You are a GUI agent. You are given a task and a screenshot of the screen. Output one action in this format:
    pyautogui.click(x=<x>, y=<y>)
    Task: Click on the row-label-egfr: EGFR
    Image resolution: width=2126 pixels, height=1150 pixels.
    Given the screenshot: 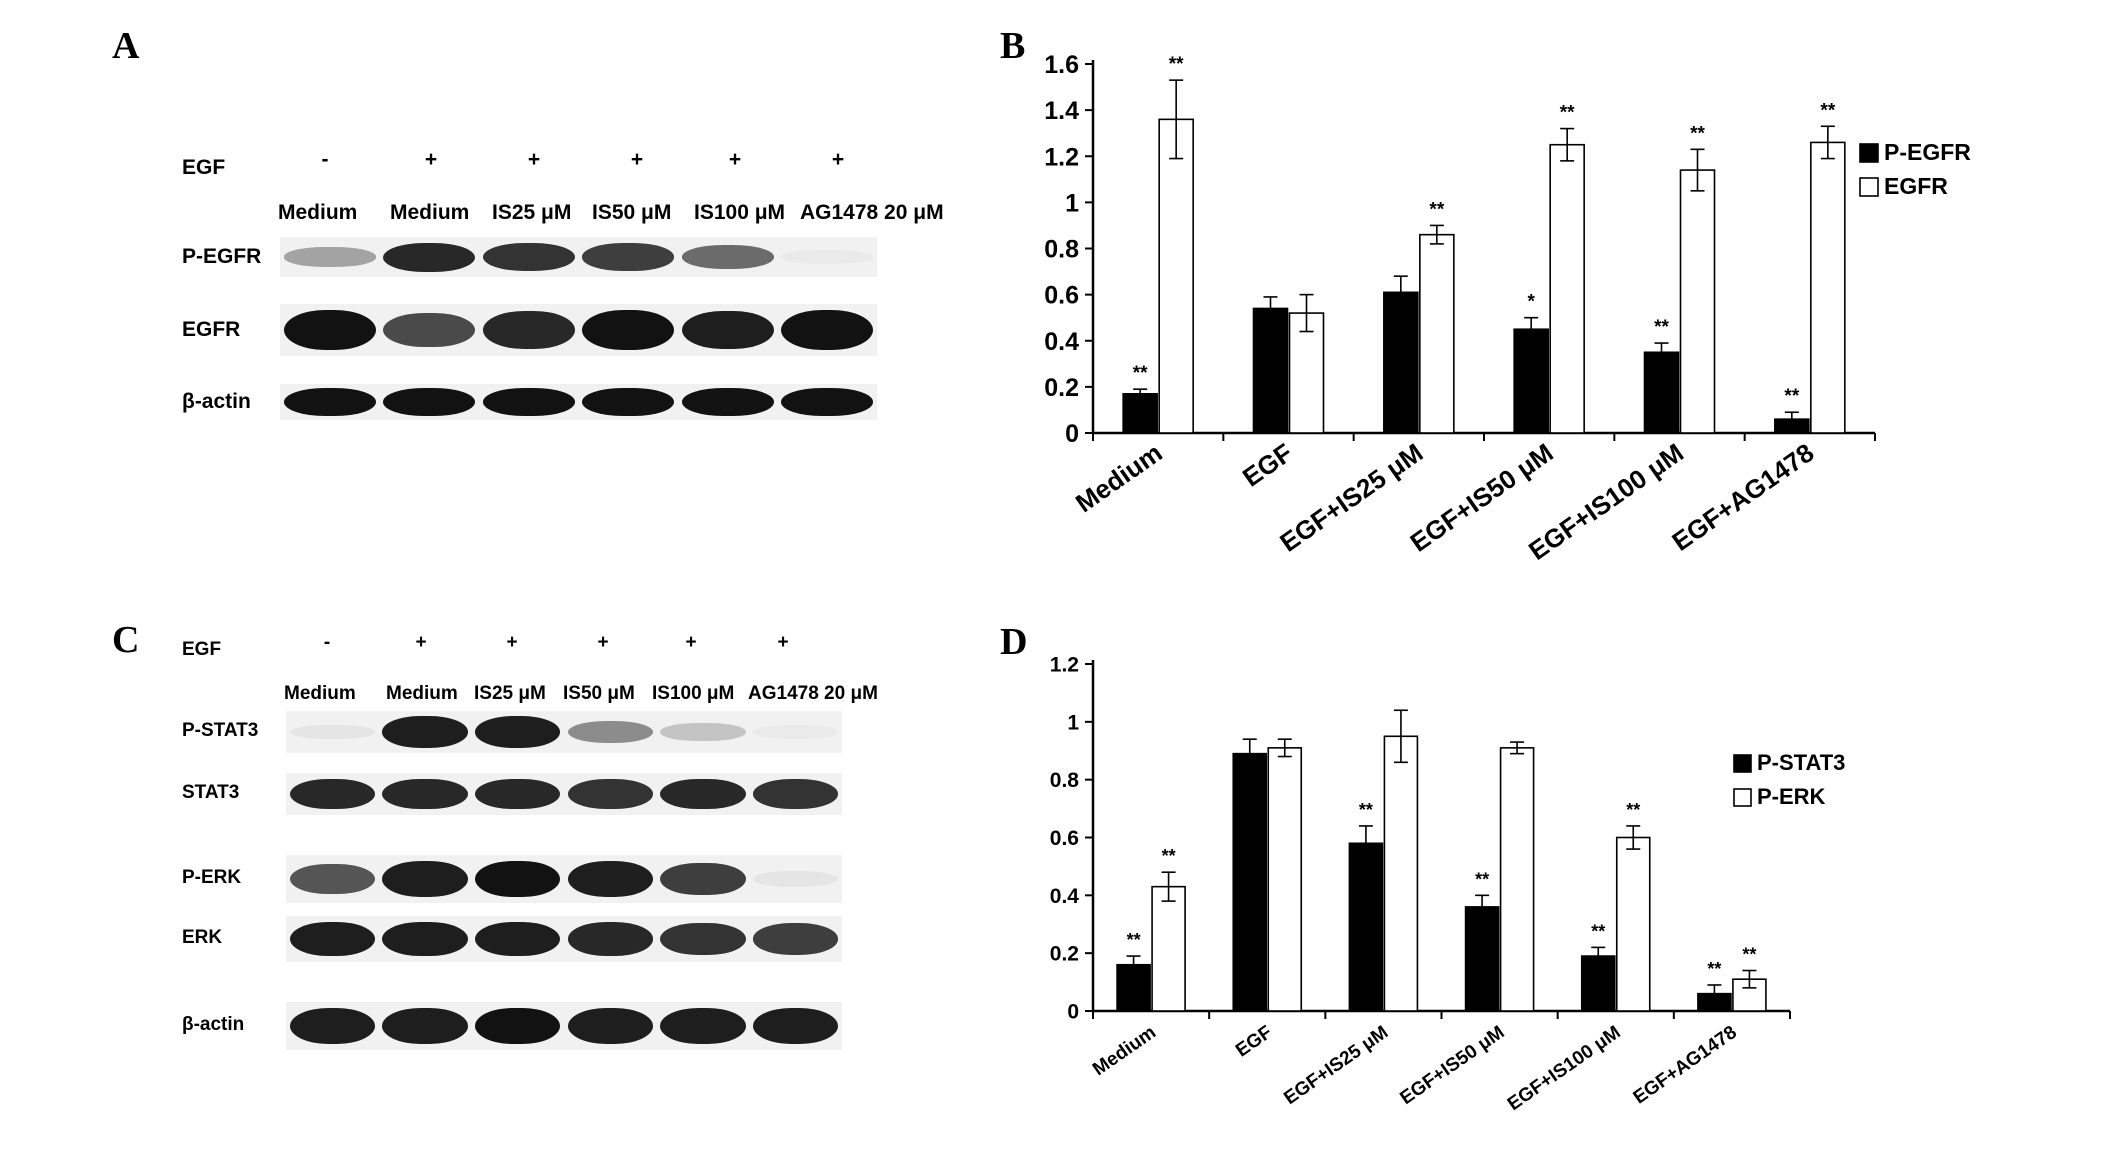 What is the action you would take?
    pyautogui.click(x=211, y=329)
    